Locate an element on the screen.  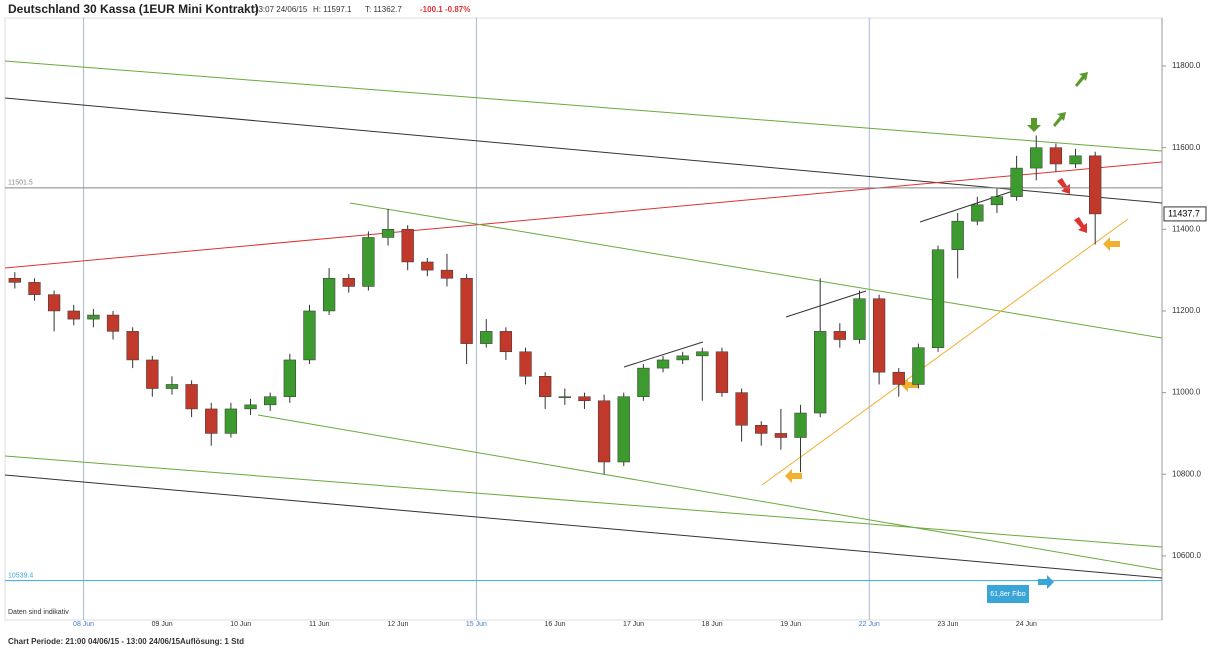
x-tick-label: 09 Jun is located at coordinates (162, 624).